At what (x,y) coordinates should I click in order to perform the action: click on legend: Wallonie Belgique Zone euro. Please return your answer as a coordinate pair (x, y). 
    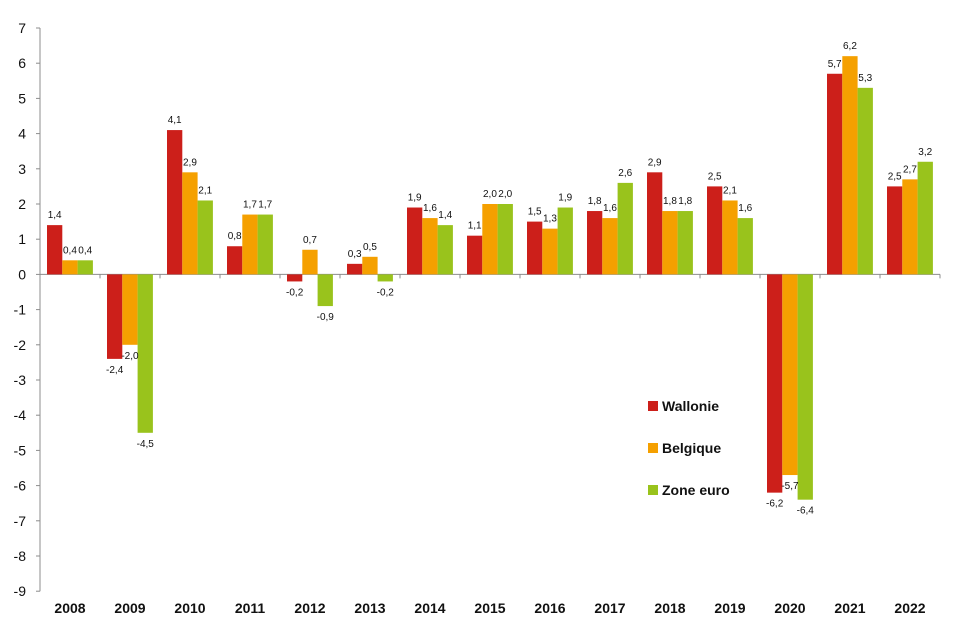
    Looking at the image, I should click on (689, 448).